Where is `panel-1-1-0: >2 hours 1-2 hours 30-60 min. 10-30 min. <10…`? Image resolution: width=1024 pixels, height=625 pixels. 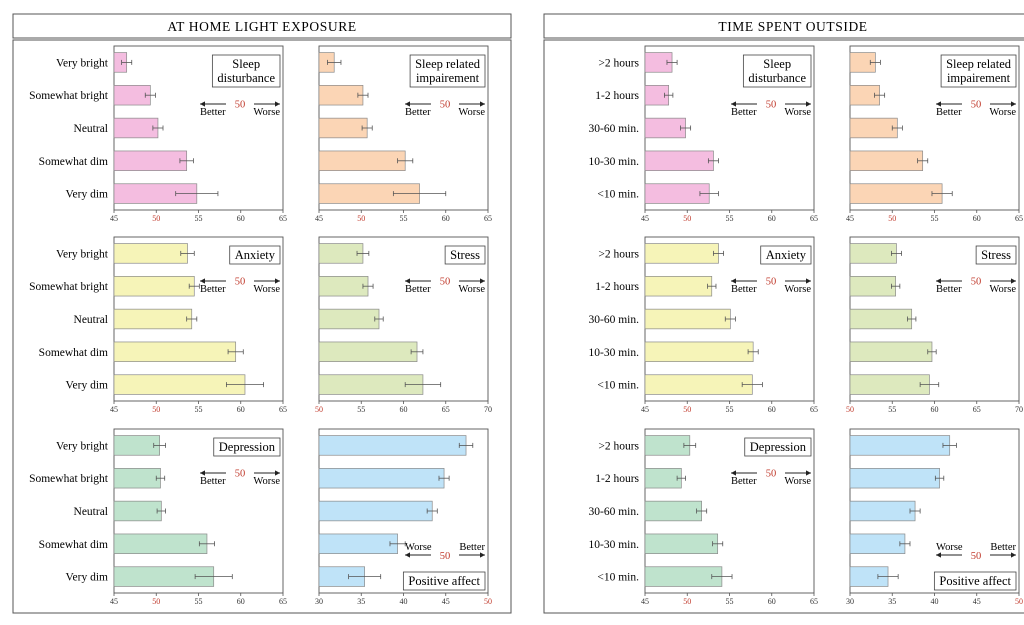
panel-1-1-0: >2 hours 1-2 hours 30-60 min. 10-30 min. <10… is located at coordinates (703, 325).